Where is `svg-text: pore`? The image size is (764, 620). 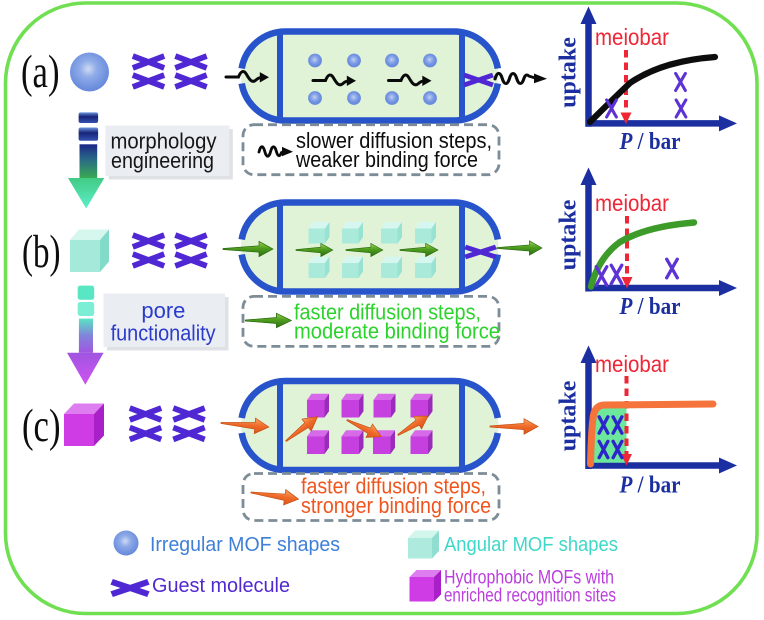 svg-text: pore is located at coordinates (163, 310).